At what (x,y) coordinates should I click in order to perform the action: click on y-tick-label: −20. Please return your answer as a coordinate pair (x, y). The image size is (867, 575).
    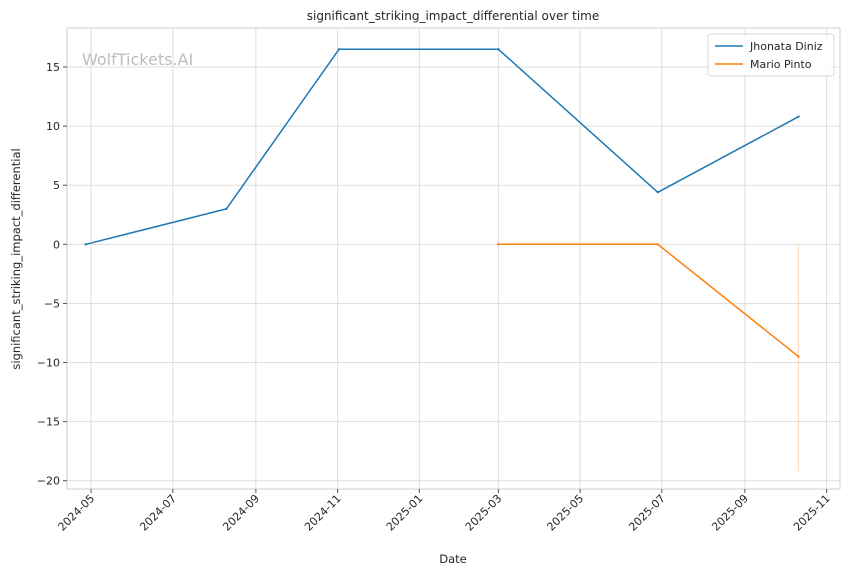
    Looking at the image, I should click on (48, 481).